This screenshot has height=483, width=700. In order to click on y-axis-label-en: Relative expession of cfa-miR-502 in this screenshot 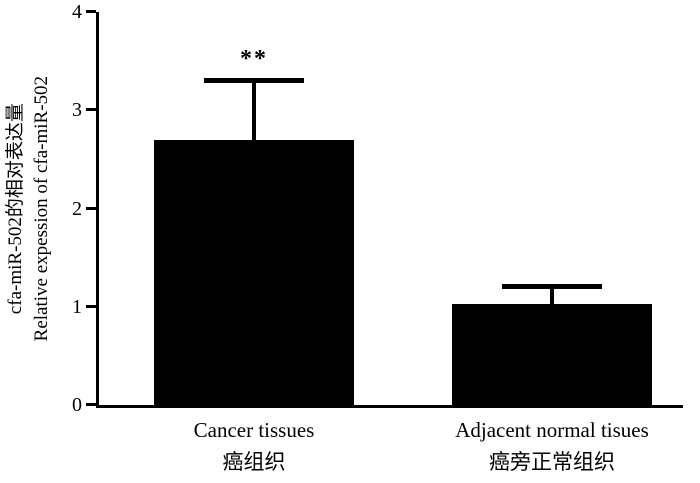, I will do `click(41, 208)`.